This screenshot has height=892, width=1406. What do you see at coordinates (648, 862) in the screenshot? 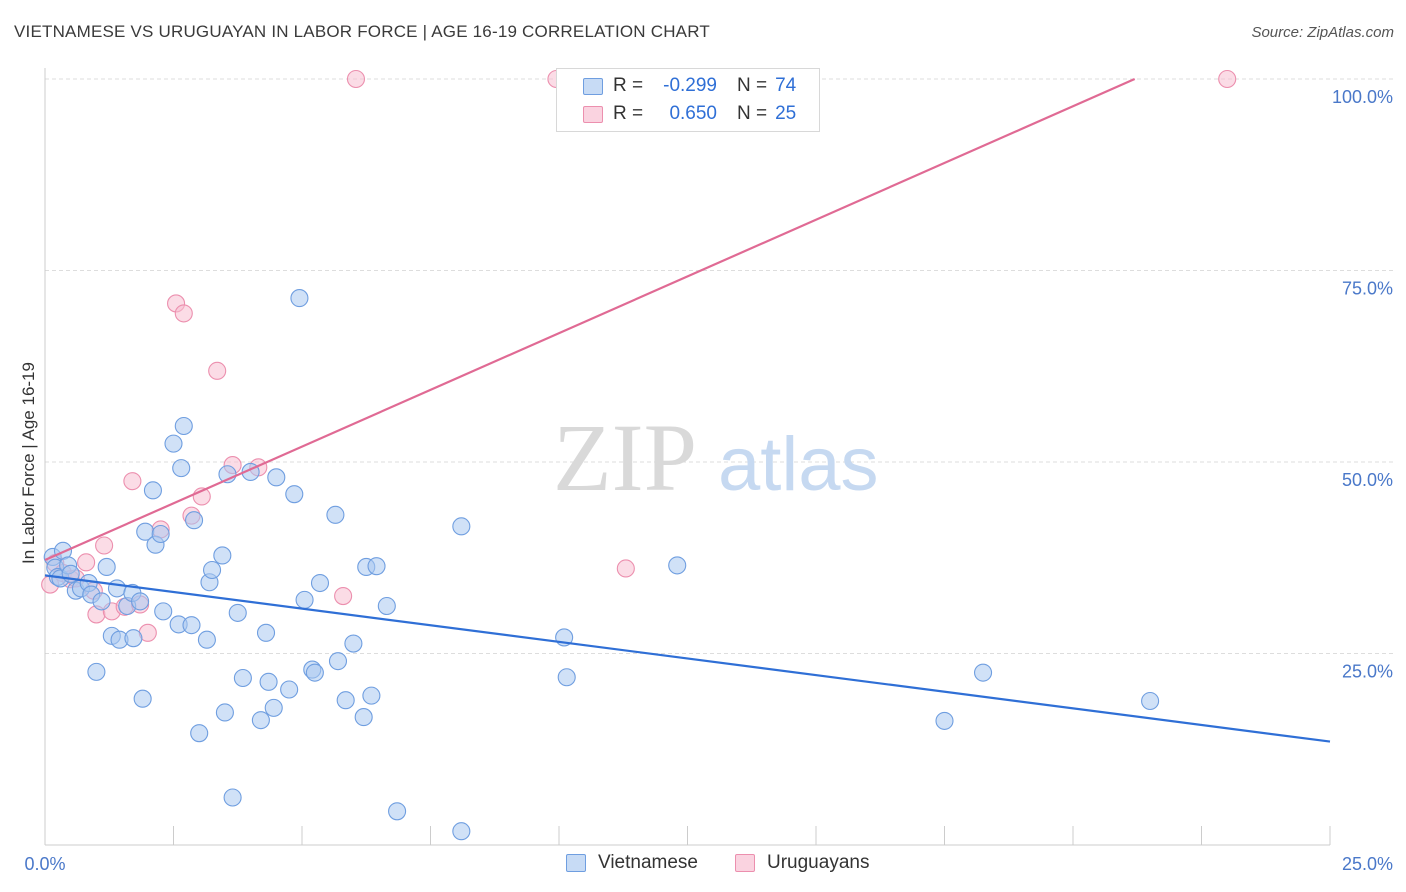
I see `legend-label-vietnamese: Vietnamese` at bounding box center [648, 862].